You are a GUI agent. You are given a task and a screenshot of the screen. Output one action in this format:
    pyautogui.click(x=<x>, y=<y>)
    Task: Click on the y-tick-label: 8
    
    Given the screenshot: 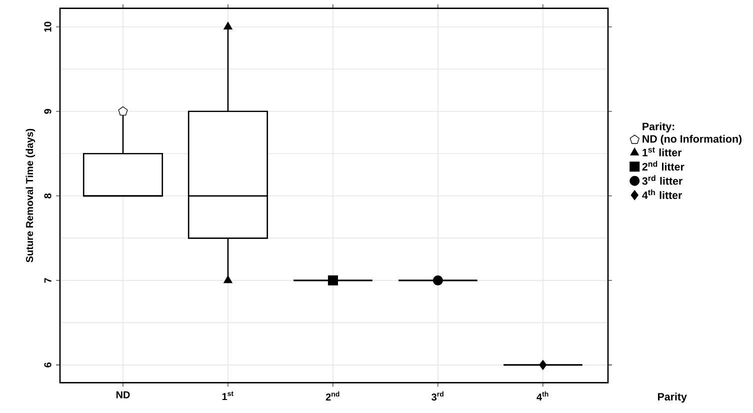 What is the action you would take?
    pyautogui.click(x=48, y=195)
    